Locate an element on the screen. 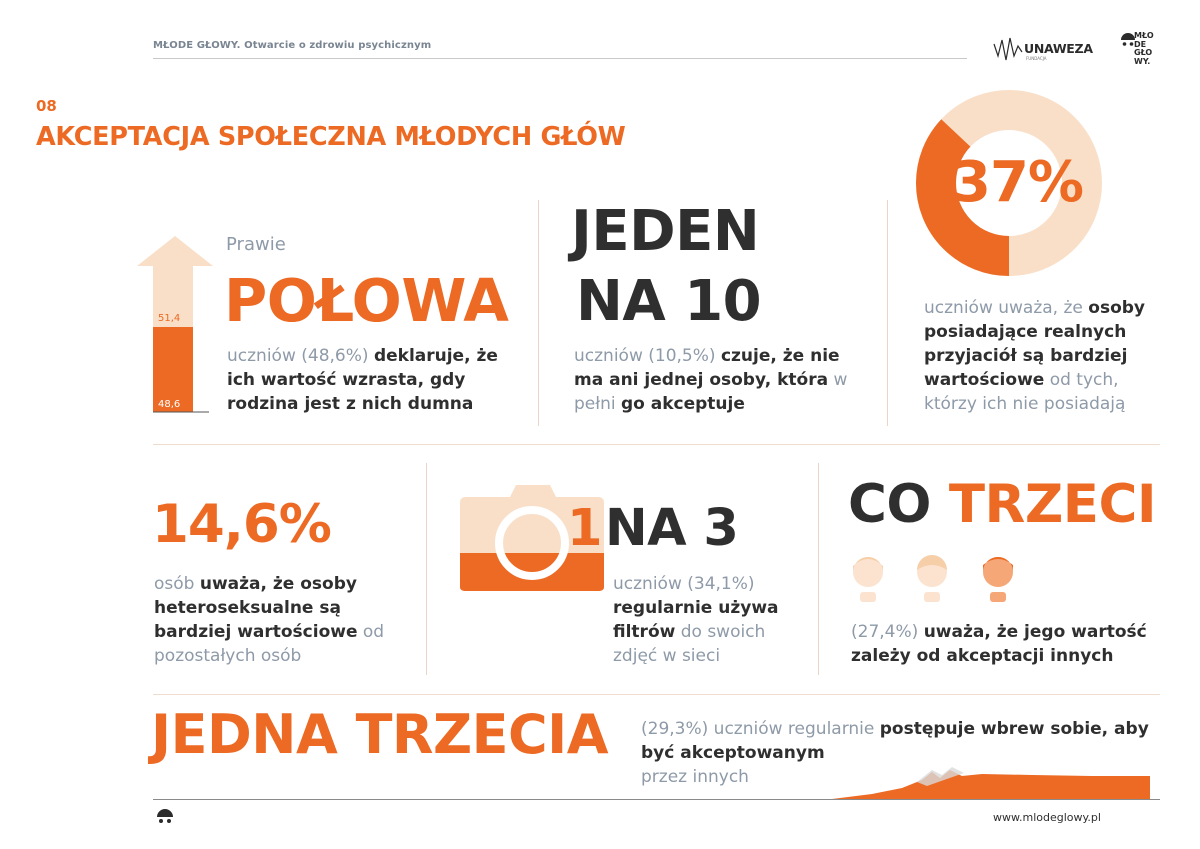 The height and width of the screenshot is (849, 1200). block6-headline-part2: TRZECI is located at coordinates (1052, 504).